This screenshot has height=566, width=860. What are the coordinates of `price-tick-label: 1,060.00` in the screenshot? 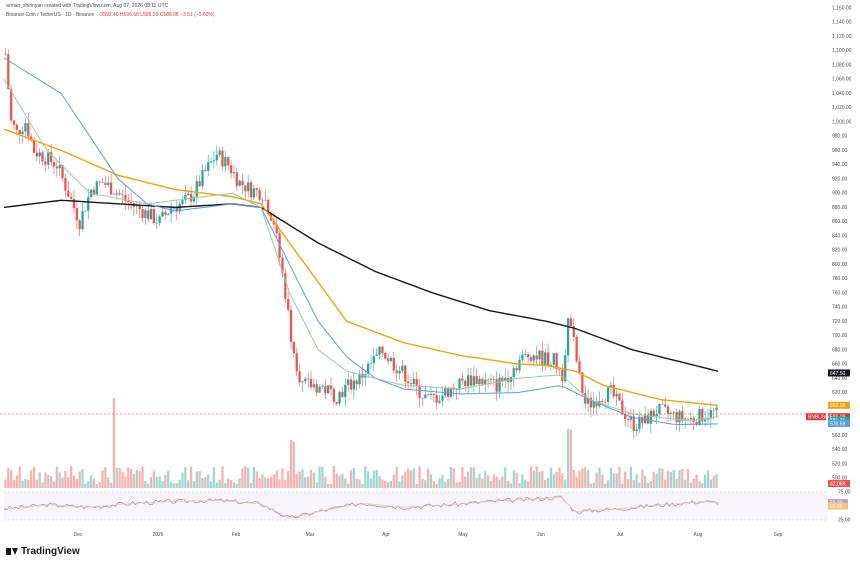 It's located at (842, 80).